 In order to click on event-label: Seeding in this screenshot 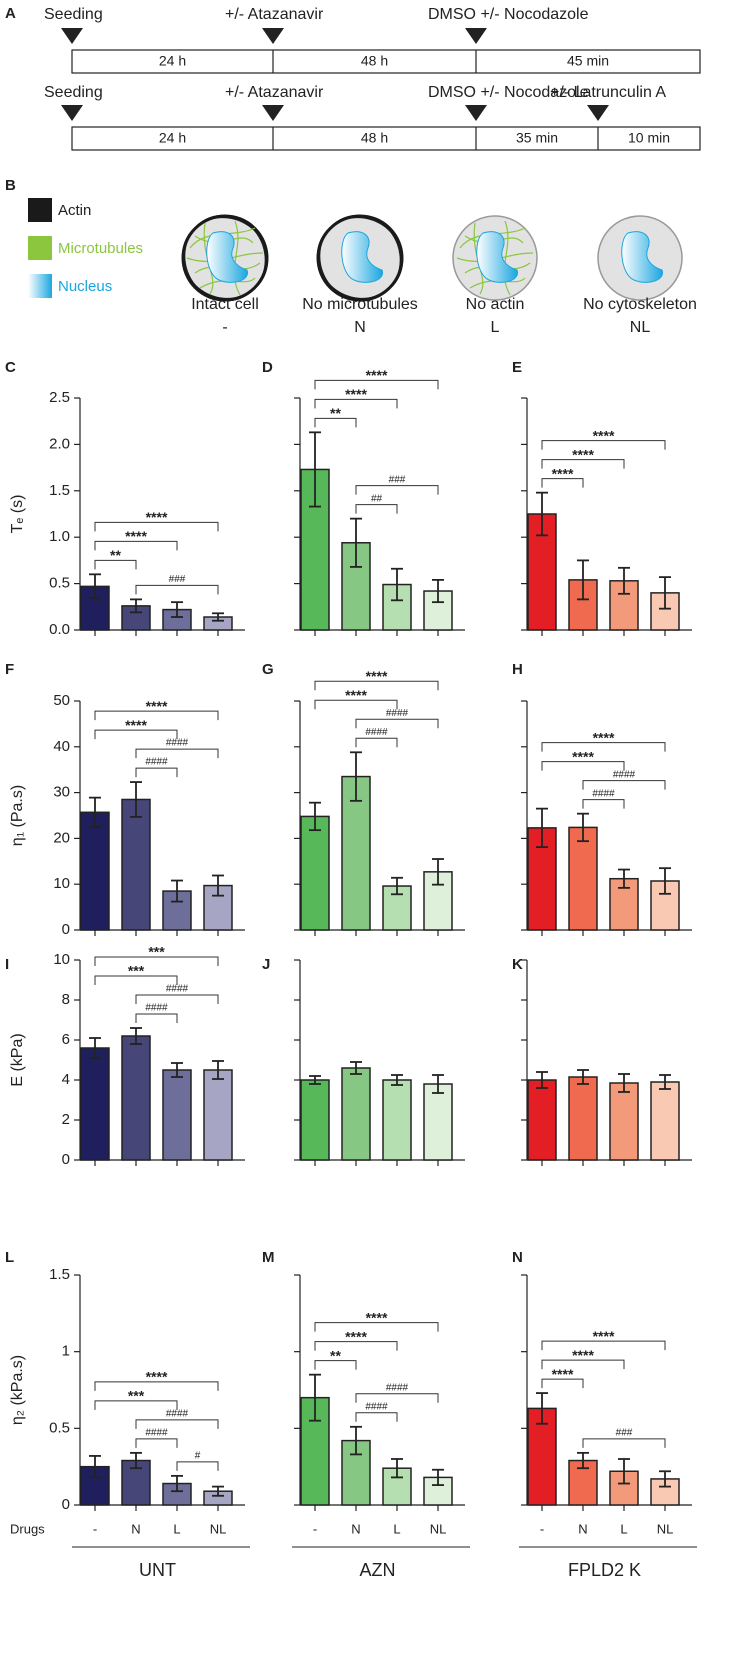, I will do `click(73, 92)`.